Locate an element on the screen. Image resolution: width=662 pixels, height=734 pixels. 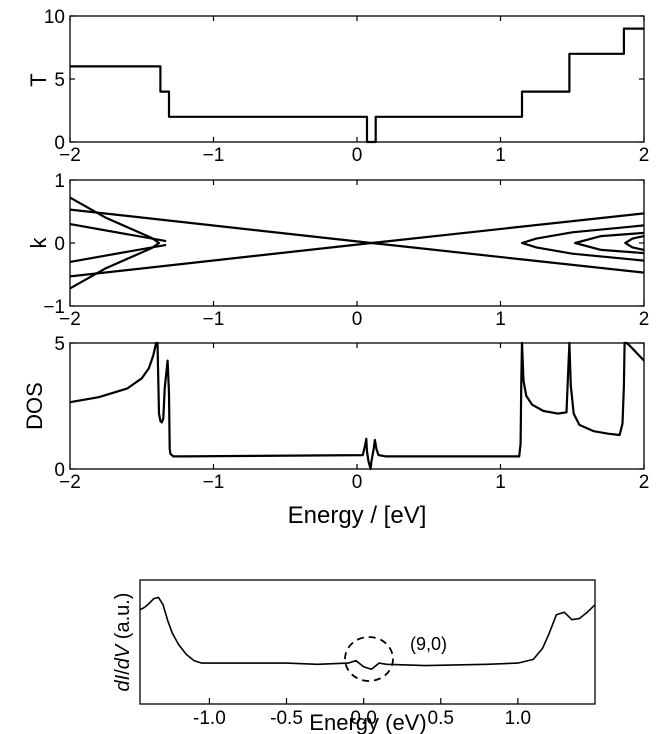
ylabel-k: k is located at coordinates (38, 243).